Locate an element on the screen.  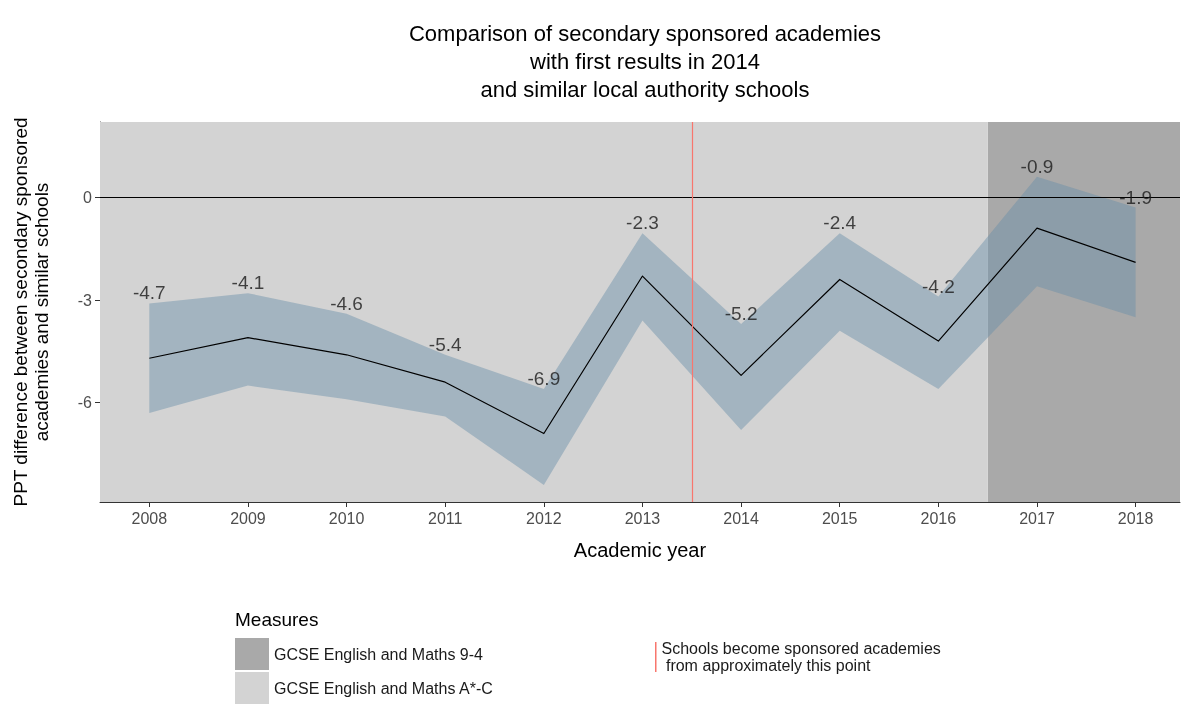
legend-label: GCSE English and Maths 9-4 is located at coordinates (379, 654).